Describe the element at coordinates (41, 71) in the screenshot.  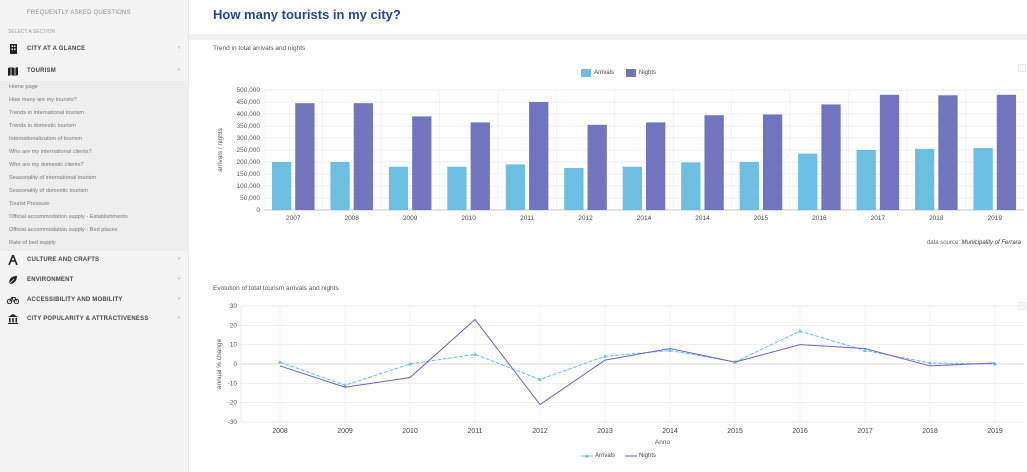
I see `section-label: TOURISM` at that location.